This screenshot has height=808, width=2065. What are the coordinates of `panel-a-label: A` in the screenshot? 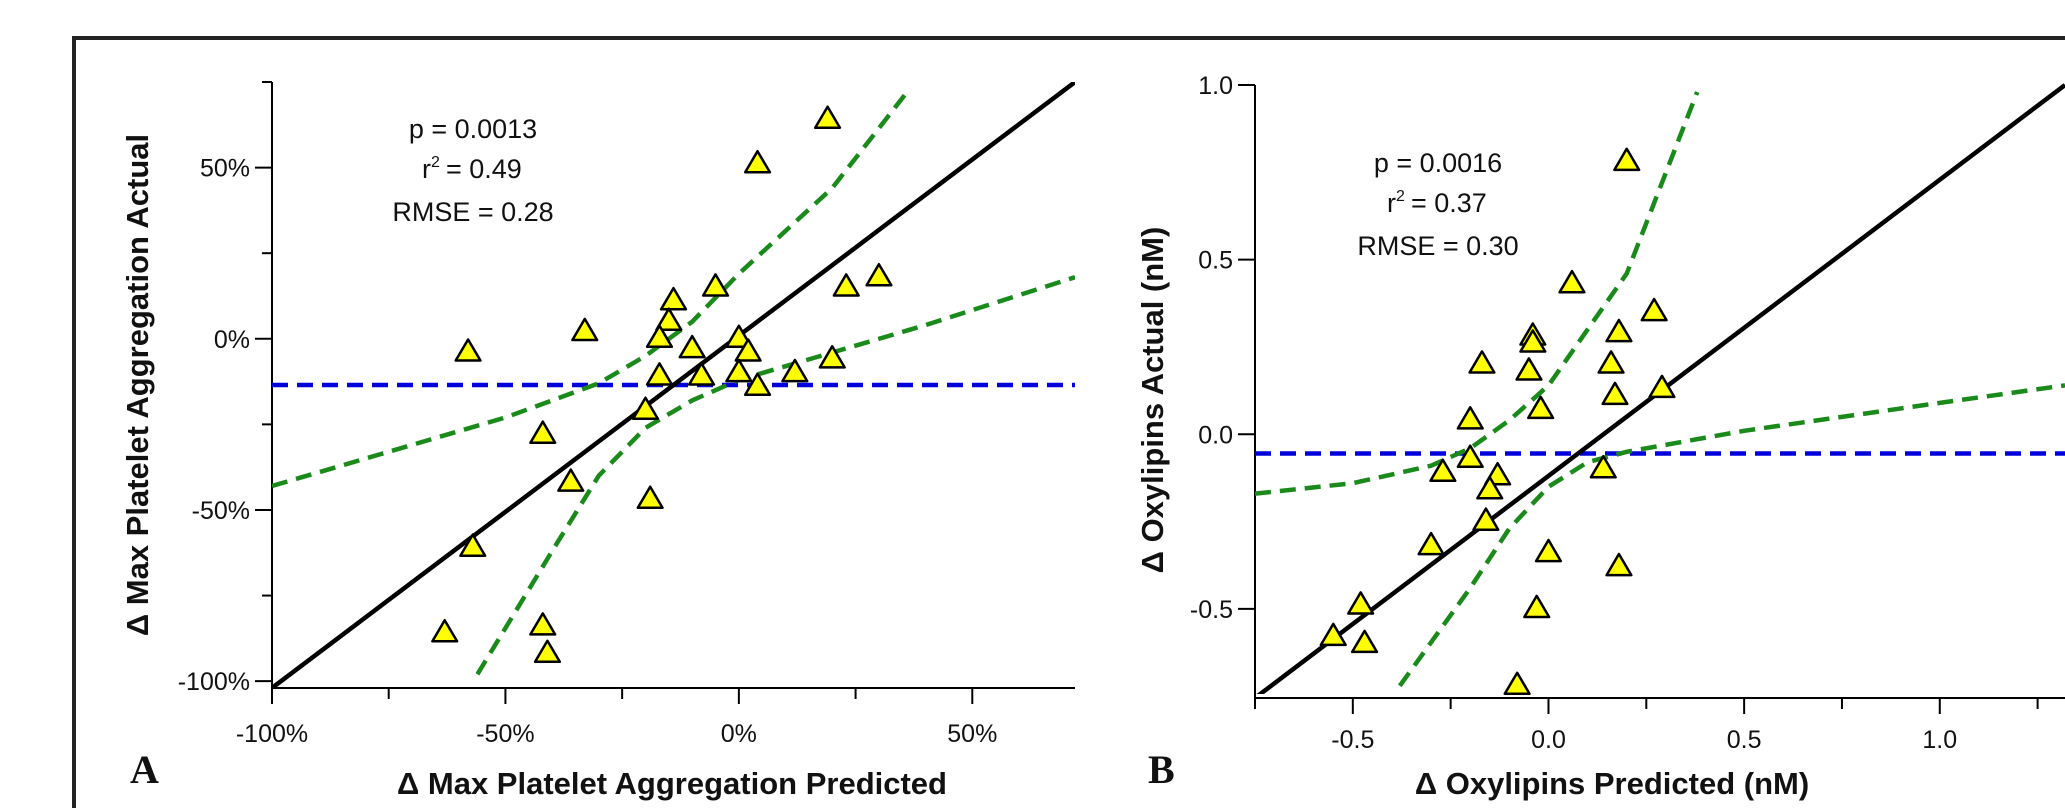 It's located at (144, 769).